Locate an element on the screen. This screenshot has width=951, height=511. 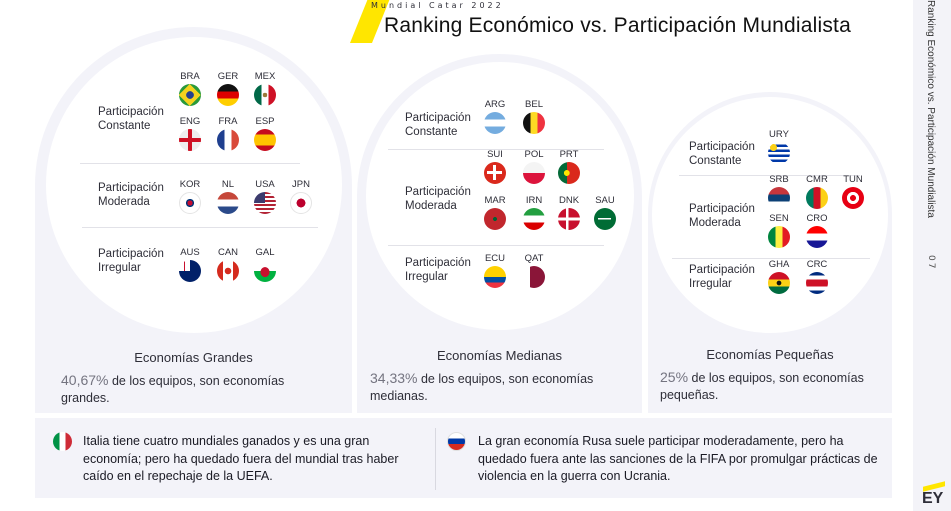
bel-flag-icon is located at coordinates (534, 123).